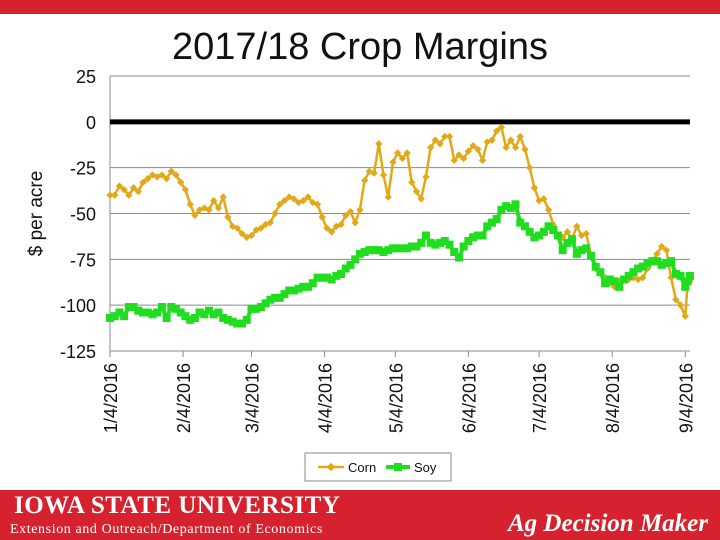  Describe the element at coordinates (83, 169) in the screenshot. I see `y-tick-label: -25` at that location.